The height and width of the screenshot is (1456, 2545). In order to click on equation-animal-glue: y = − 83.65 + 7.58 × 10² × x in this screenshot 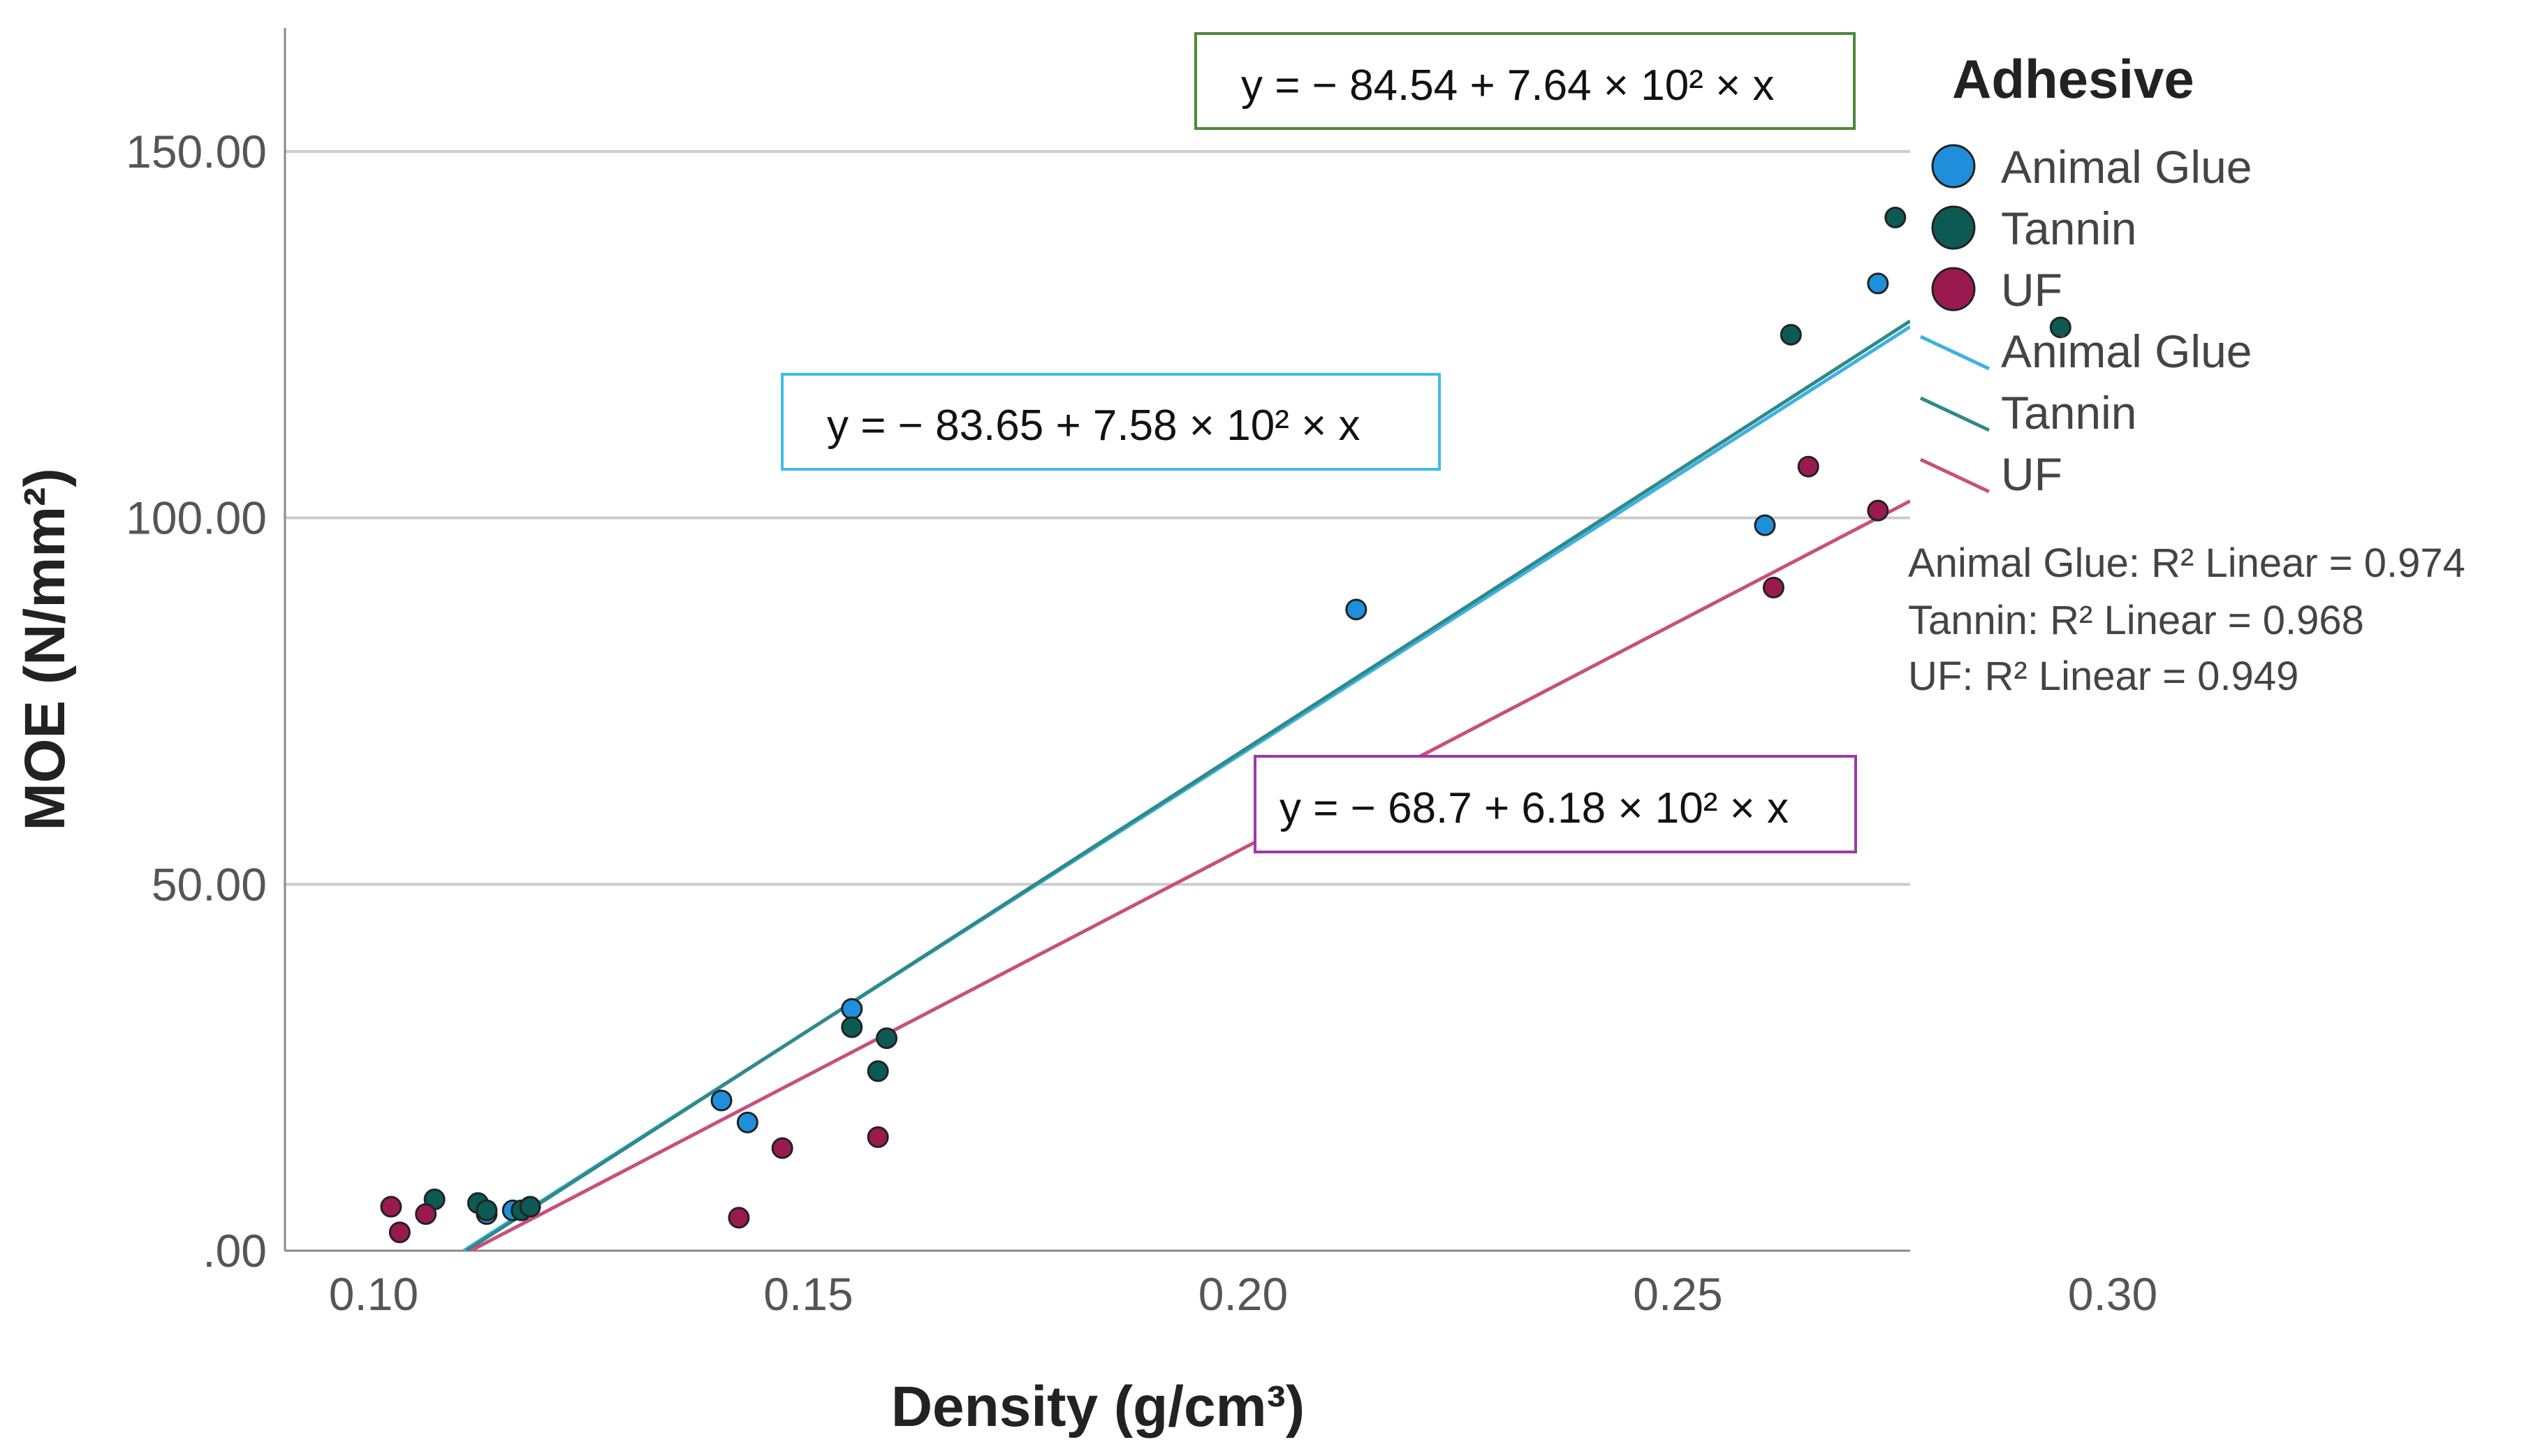, I will do `click(1093, 426)`.